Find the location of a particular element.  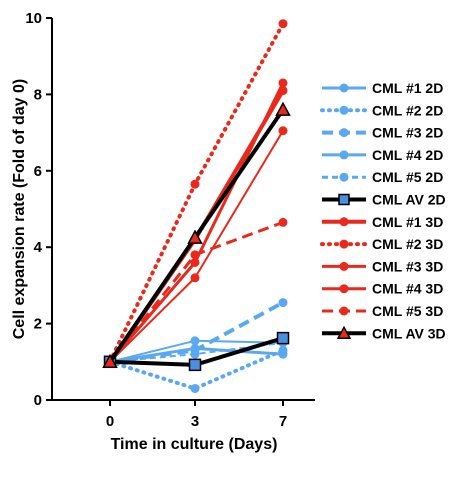

legend-label: CML #2 3D is located at coordinates (407, 244).